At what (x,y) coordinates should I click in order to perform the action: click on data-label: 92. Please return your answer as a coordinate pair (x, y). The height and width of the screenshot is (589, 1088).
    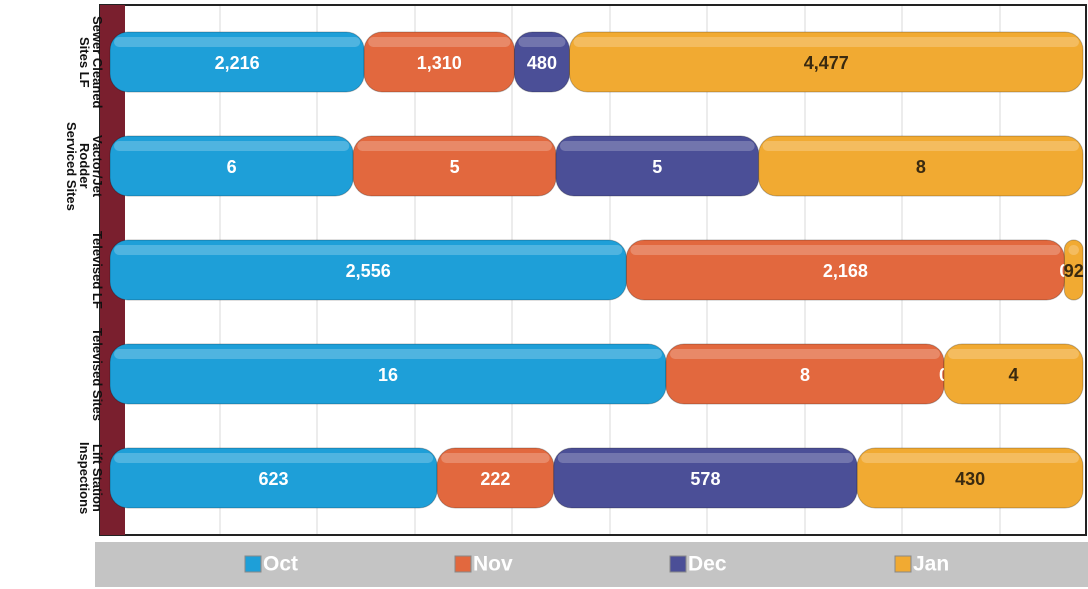
    Looking at the image, I should click on (1074, 271).